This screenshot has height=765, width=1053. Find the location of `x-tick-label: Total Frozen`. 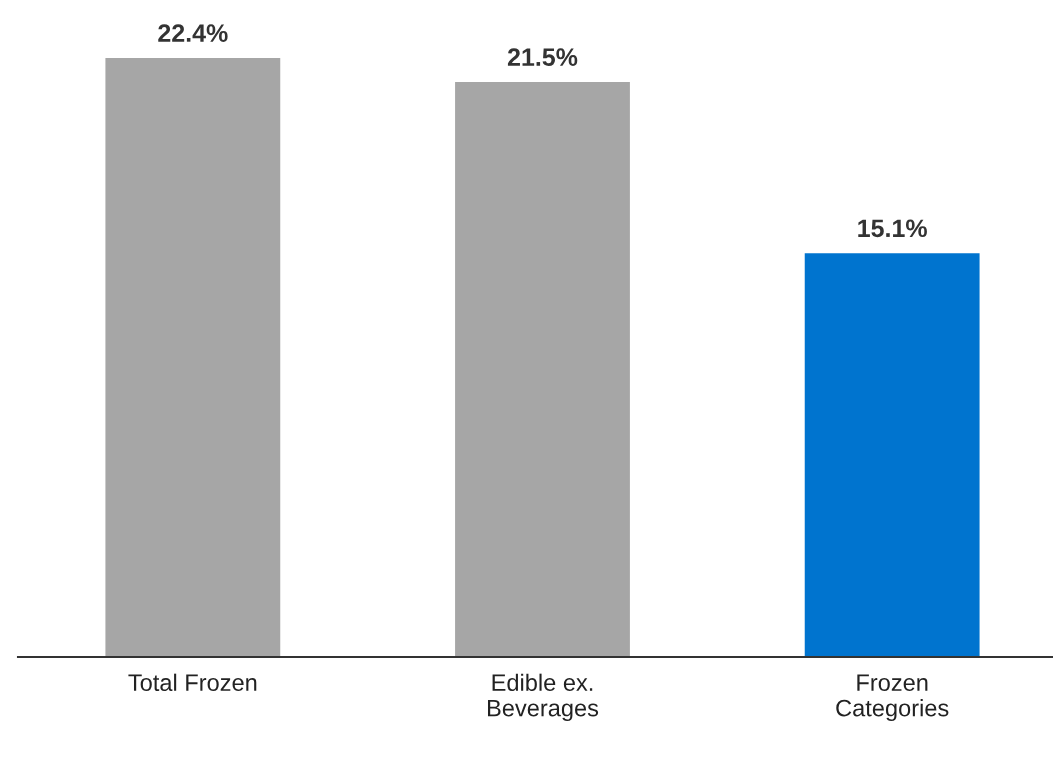

x-tick-label: Total Frozen is located at coordinates (192, 682).